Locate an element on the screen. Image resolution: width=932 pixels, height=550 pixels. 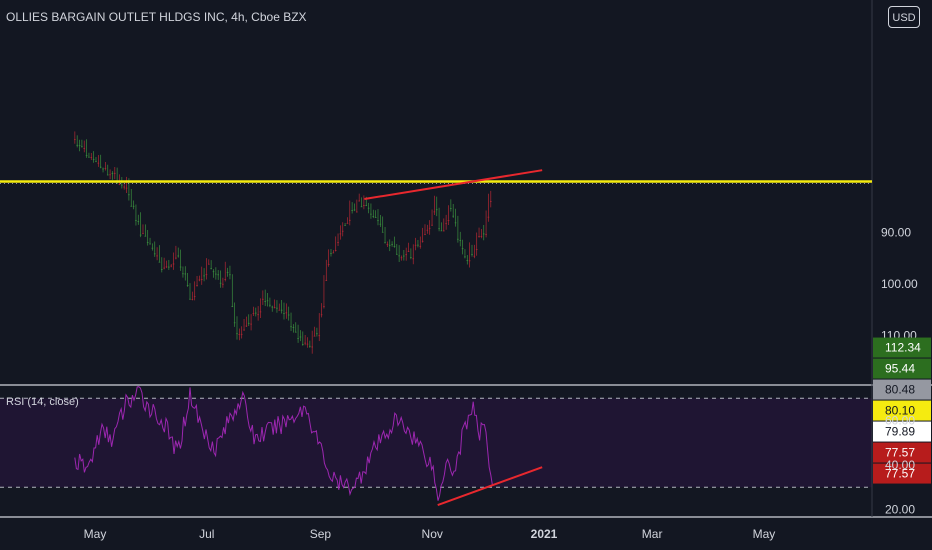
rsi-tick-label: 20.00 is located at coordinates (900, 510).